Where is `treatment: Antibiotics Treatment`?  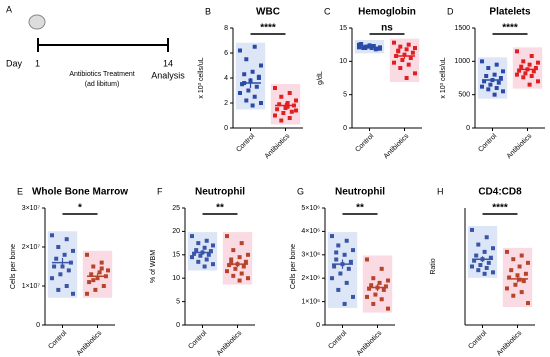 treatment: Antibiotics Treatment is located at coordinates (101, 74).